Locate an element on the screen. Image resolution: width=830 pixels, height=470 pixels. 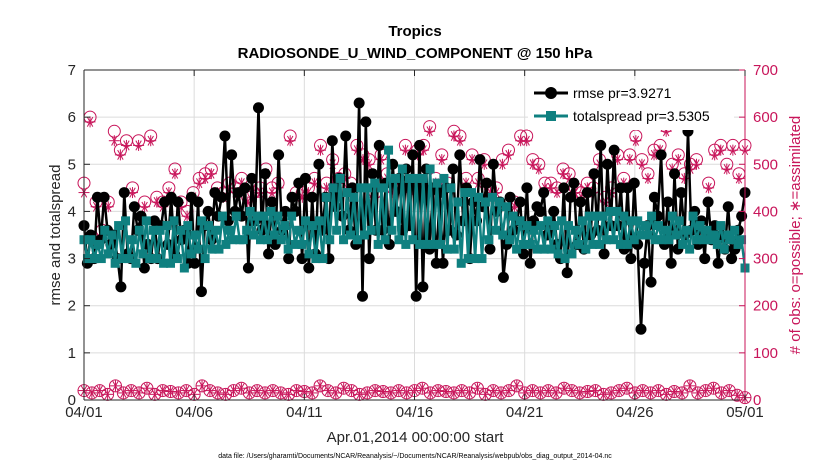
legend-totalspread-label: totalspread pr=3.5305 is located at coordinates (641, 116).